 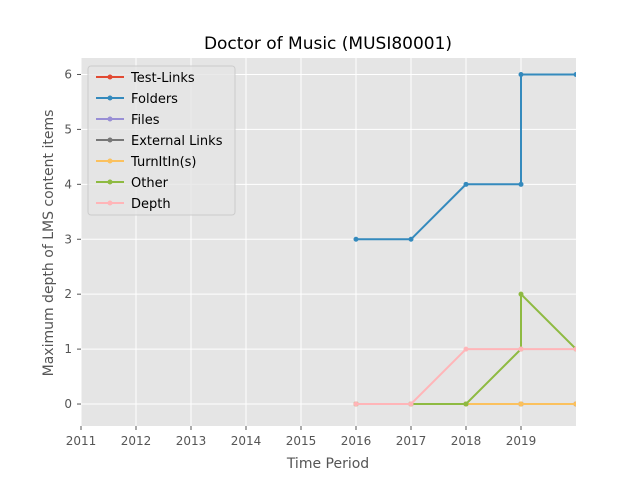 What do you see at coordinates (356, 441) in the screenshot?
I see `x-tick-label: 2016` at bounding box center [356, 441].